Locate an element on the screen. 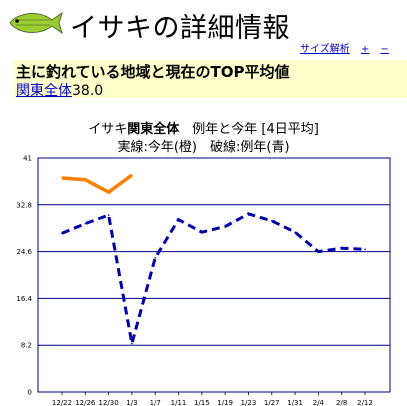 The height and width of the screenshot is (406, 407). x-tick-label: 1/3 is located at coordinates (131, 402).